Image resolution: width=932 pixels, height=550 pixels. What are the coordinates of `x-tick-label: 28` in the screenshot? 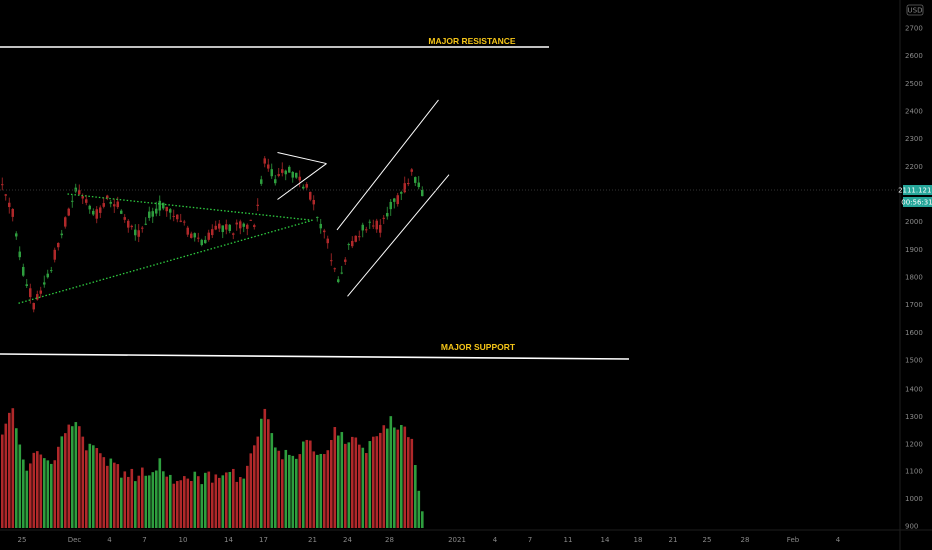 It's located at (745, 540).